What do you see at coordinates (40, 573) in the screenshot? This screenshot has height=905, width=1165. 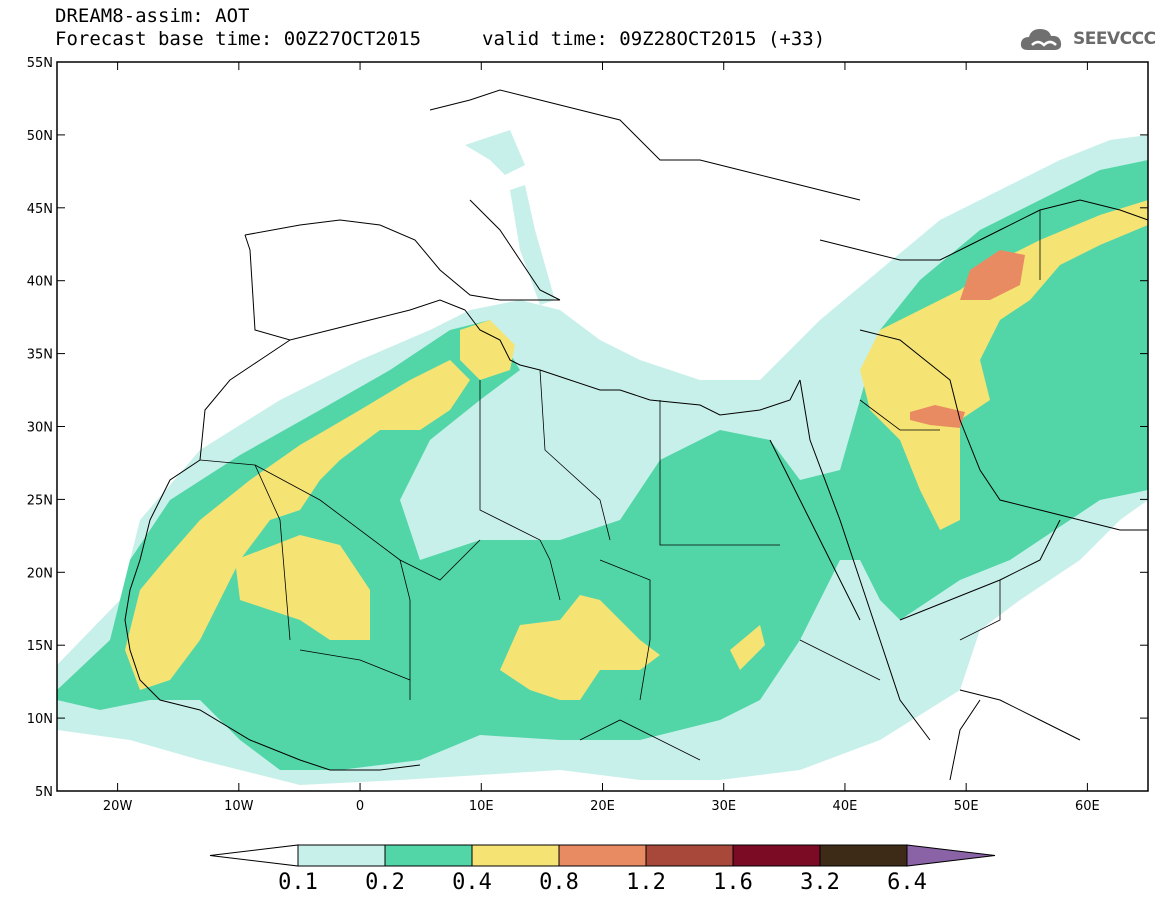 I see `lat-tick-label: 20N` at bounding box center [40, 573].